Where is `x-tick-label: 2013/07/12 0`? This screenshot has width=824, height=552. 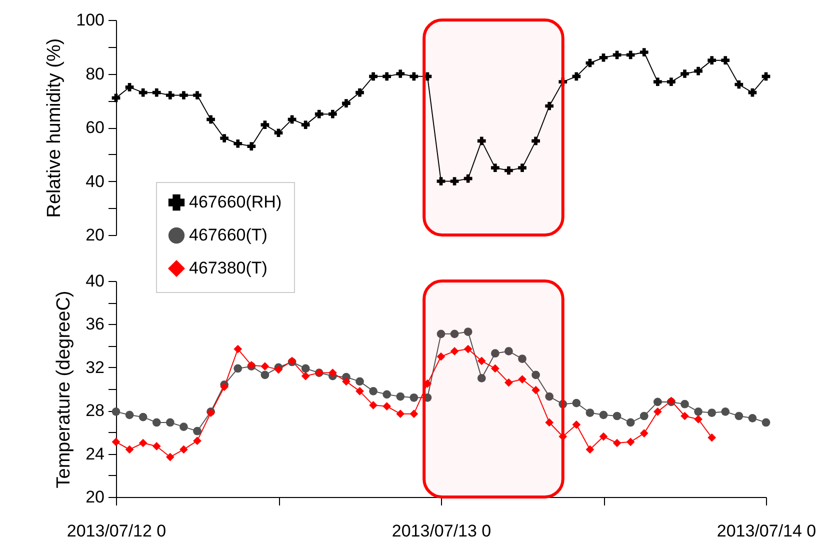
x-tick-label: 2013/07/12 0 is located at coordinates (116, 531).